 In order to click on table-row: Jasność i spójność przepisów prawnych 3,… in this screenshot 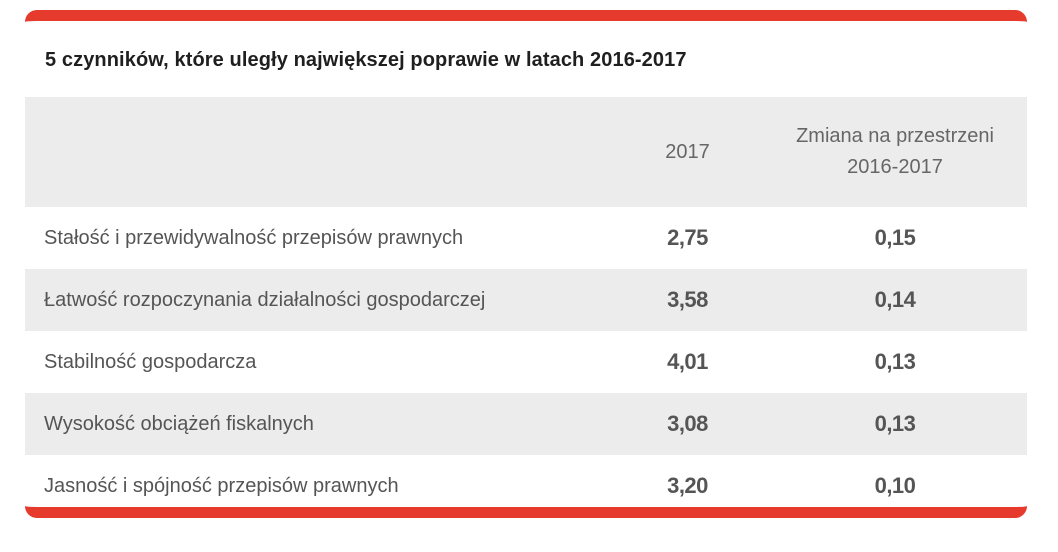, I will do `click(526, 481)`.